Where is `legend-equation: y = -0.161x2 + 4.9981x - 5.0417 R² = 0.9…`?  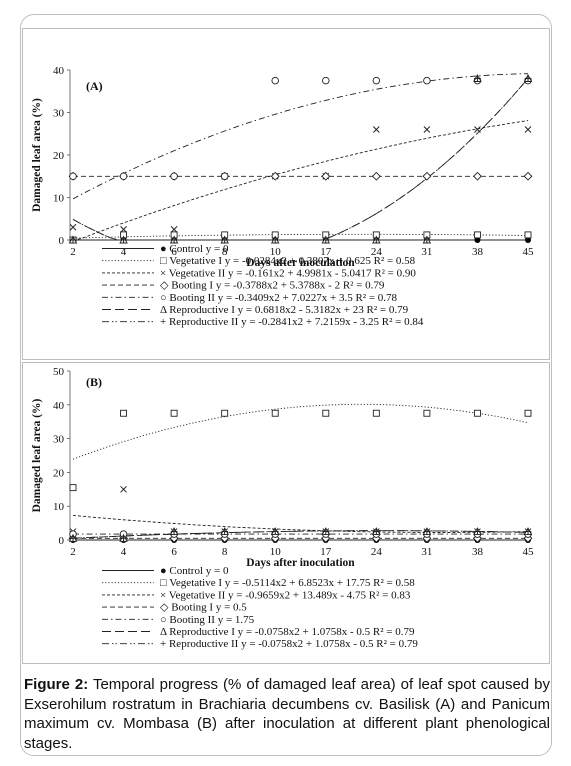 legend-equation: y = -0.161x2 + 4.9981x - 5.0417 R² = 0.9… is located at coordinates (322, 273).